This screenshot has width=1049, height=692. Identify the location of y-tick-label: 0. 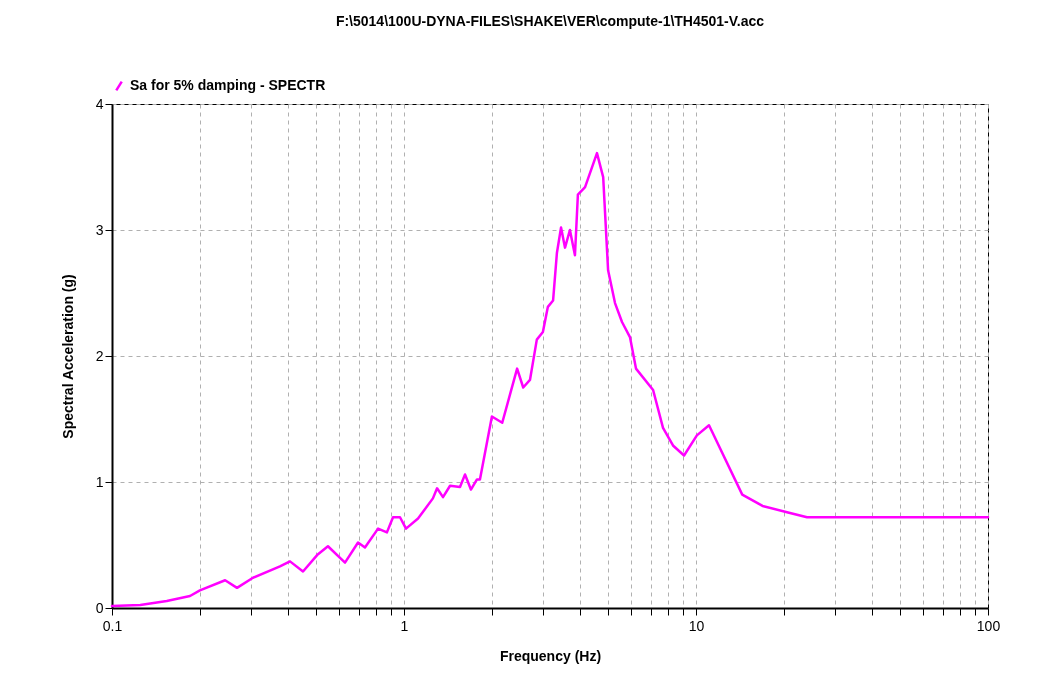
(99, 607).